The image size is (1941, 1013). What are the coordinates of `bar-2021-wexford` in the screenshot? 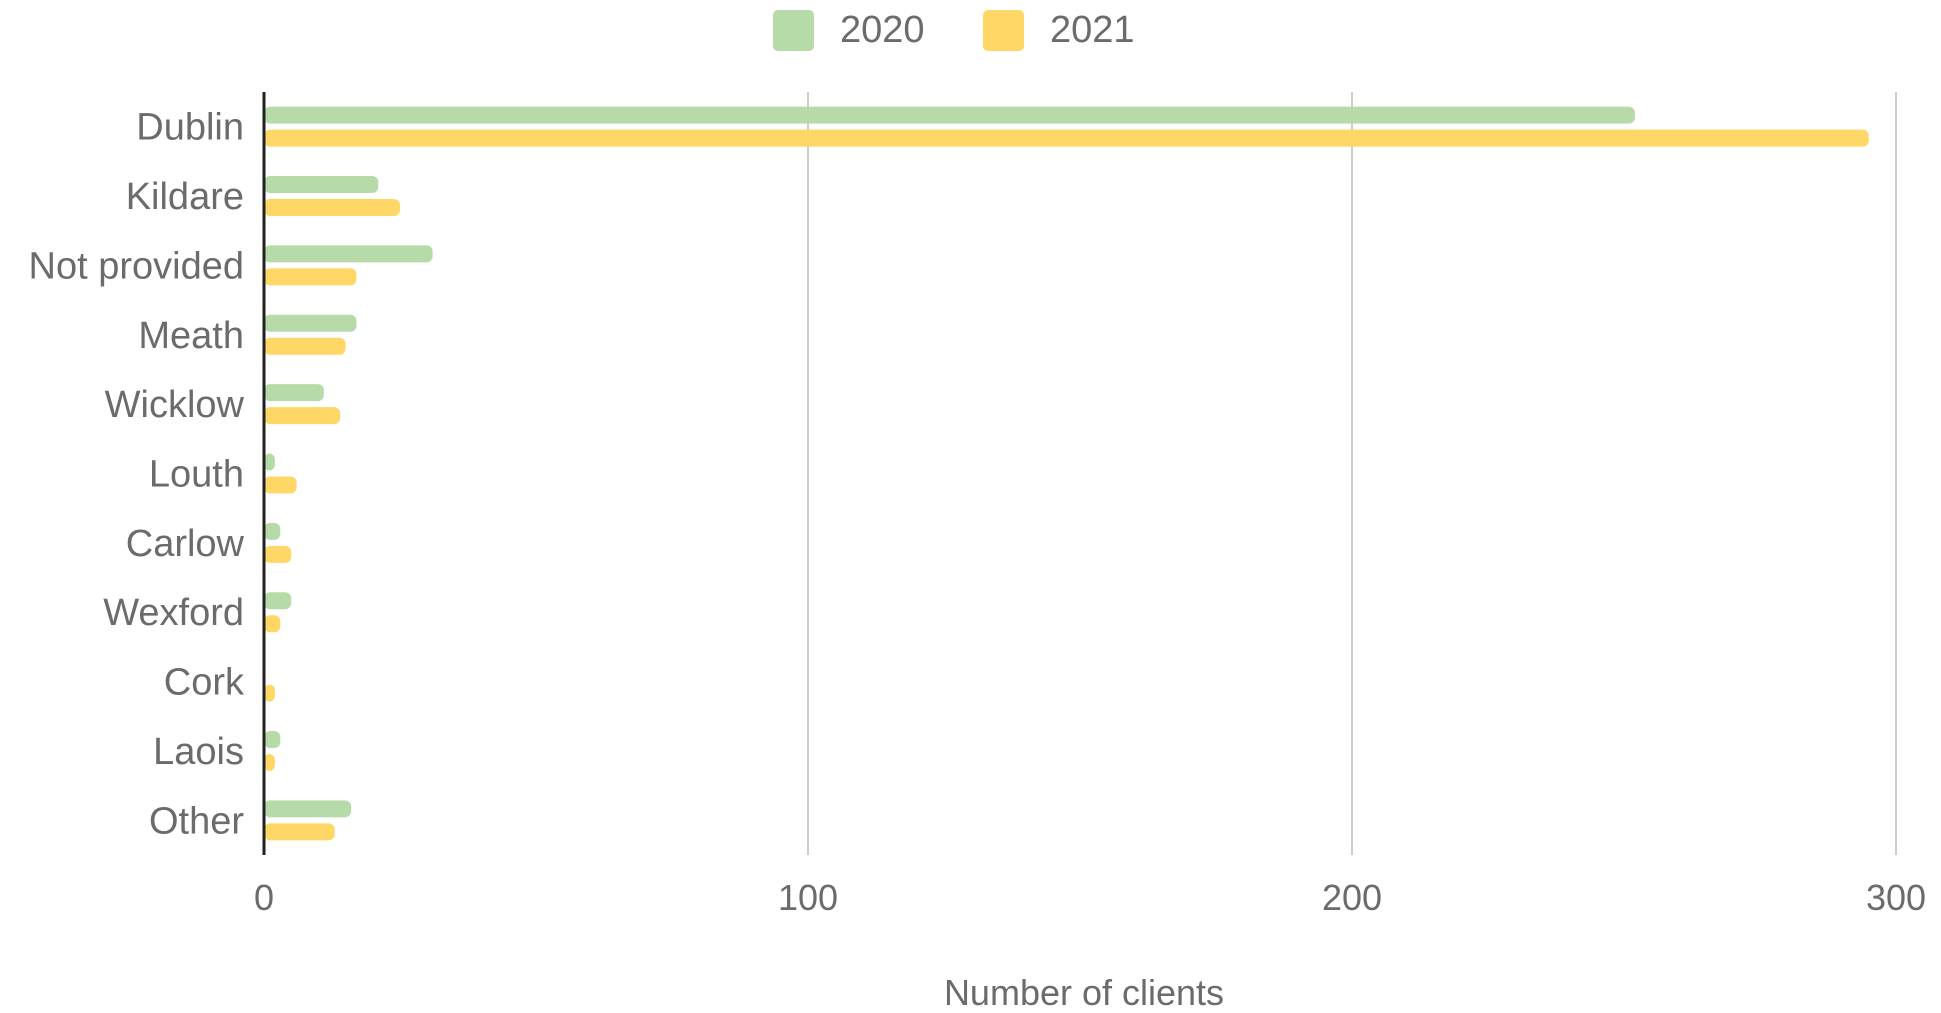 It's located at (272, 624).